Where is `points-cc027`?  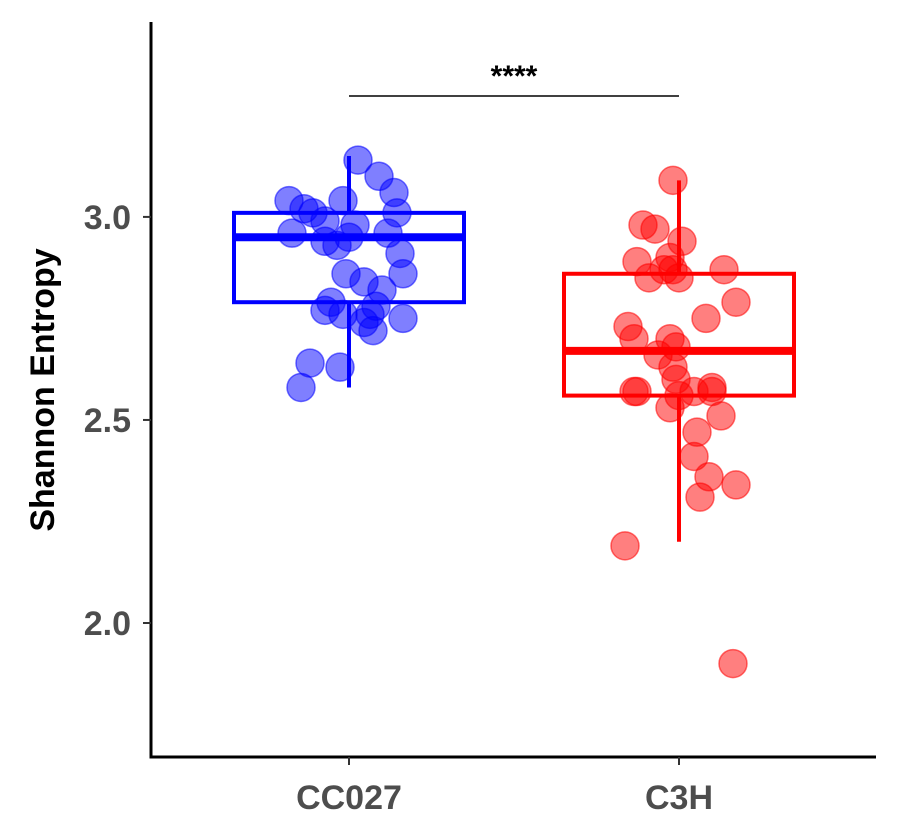
points-cc027 is located at coordinates (346, 274).